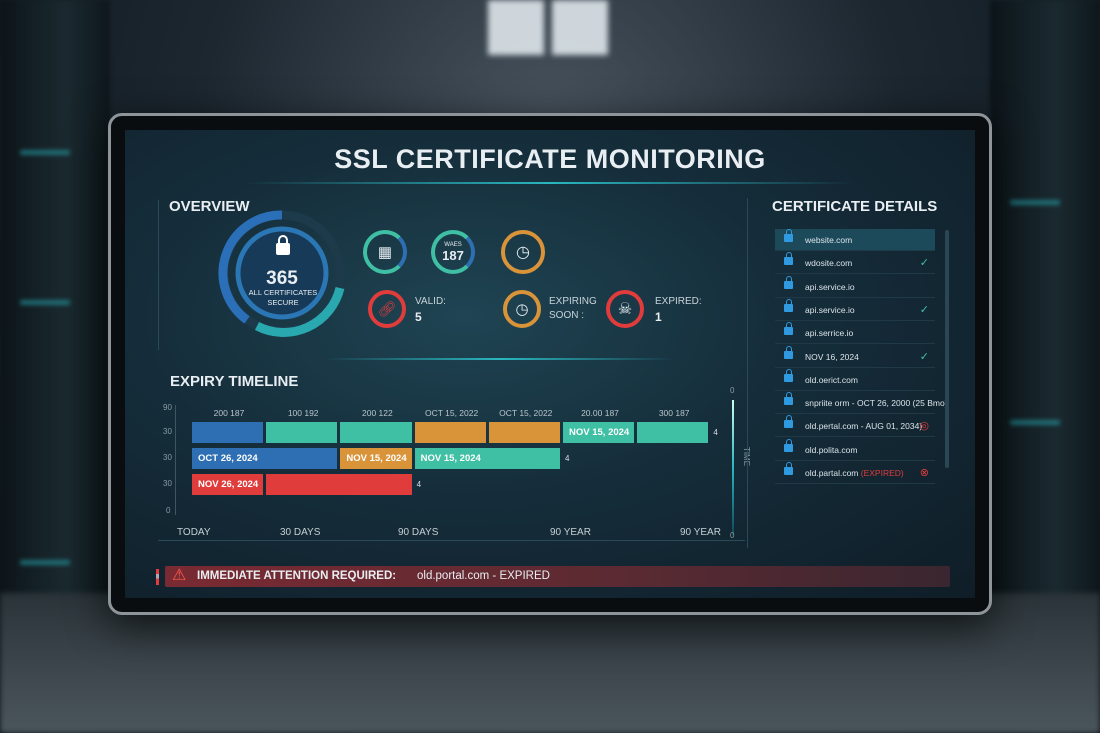 Image resolution: width=1100 pixels, height=733 pixels. Describe the element at coordinates (947, 349) in the screenshot. I see `list-scrollbar` at that location.